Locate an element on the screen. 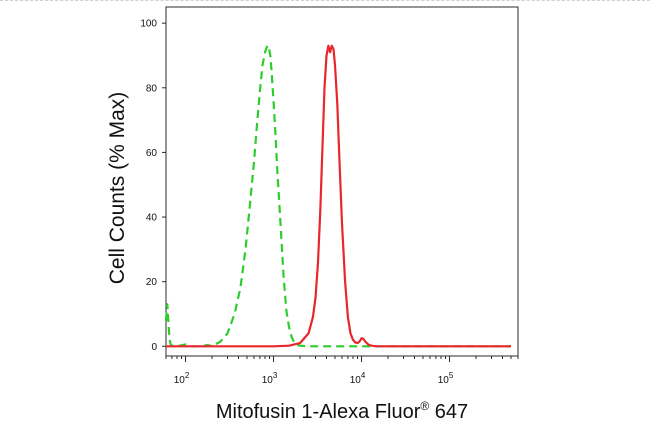 Image resolution: width=650 pixels, height=429 pixels. x-tick-label: 10⁵ is located at coordinates (446, 378).